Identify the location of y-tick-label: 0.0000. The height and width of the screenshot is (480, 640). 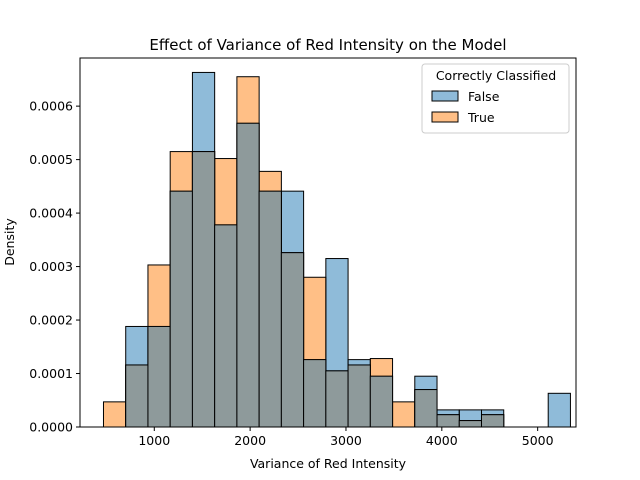
(51, 427).